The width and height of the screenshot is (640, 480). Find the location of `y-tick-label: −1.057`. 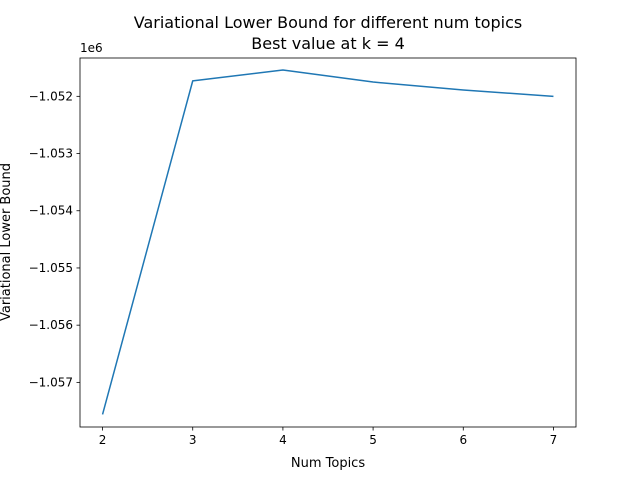

y-tick-label: −1.057 is located at coordinates (51, 382).